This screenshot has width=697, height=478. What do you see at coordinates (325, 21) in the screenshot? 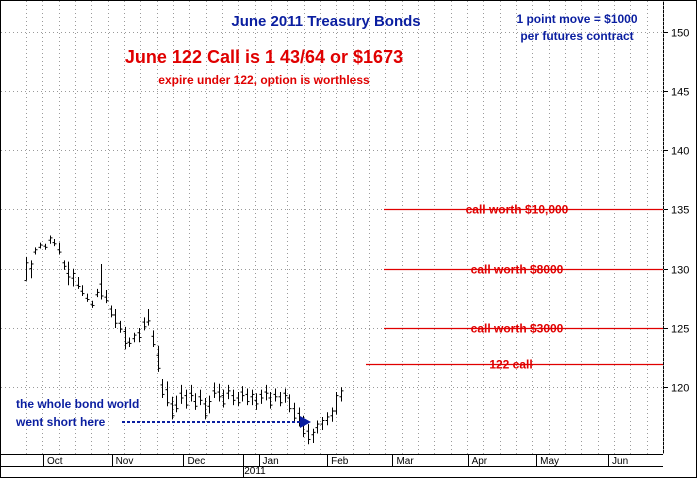
I see `chart-title: June 2011 Treasury Bonds` at bounding box center [325, 21].